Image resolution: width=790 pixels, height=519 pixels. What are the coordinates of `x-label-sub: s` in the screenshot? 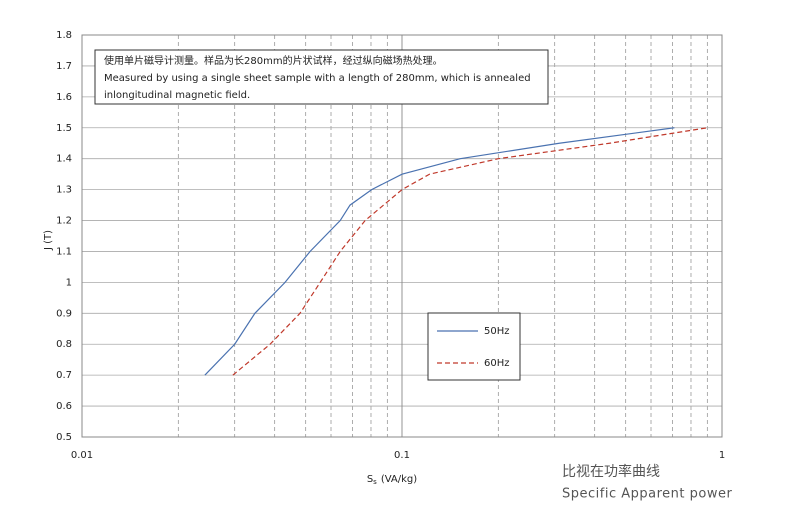 It's located at (375, 482).